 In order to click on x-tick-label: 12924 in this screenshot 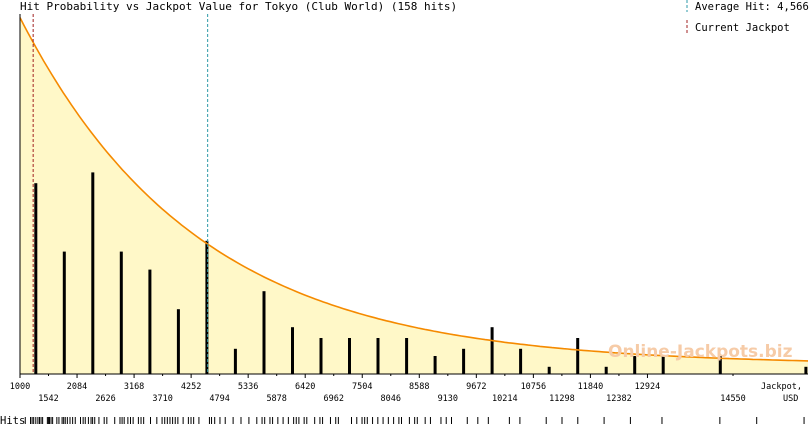, I will do `click(648, 387)`.